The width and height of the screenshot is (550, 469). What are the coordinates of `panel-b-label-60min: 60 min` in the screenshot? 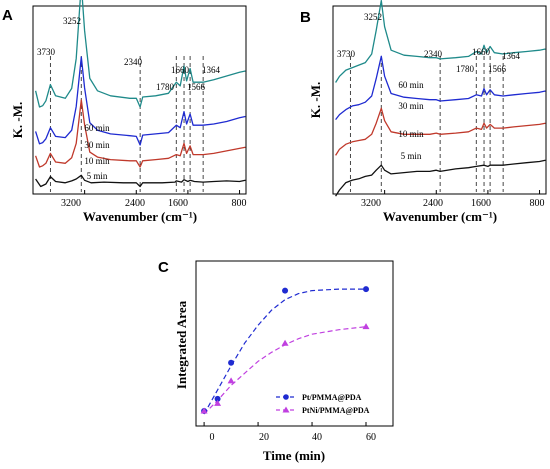 It's located at (411, 85).